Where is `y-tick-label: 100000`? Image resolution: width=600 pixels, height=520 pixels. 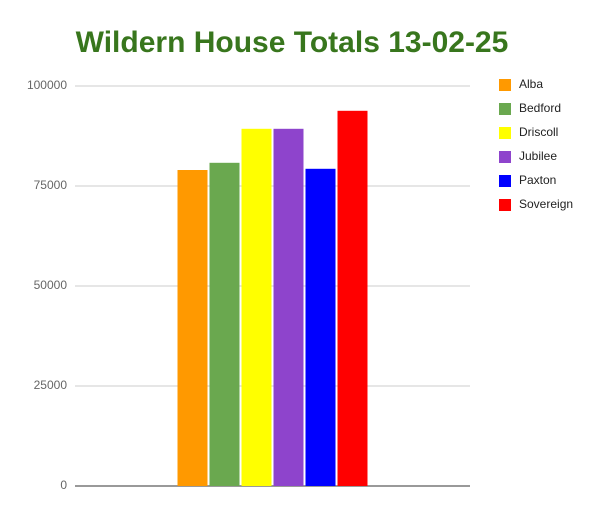
y-tick-label: 100000 is located at coordinates (47, 85).